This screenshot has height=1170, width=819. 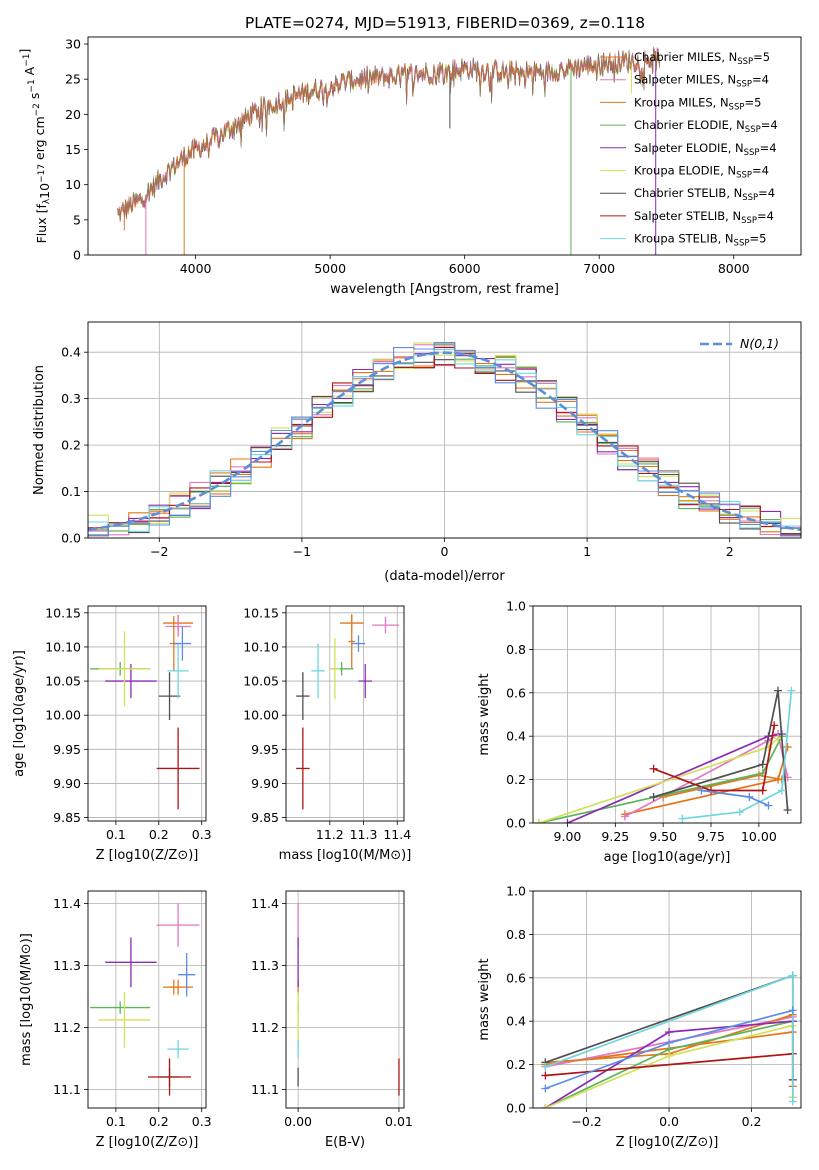 What do you see at coordinates (67, 903) in the screenshot?
I see `y-tick-label: 11.4` at bounding box center [67, 903].